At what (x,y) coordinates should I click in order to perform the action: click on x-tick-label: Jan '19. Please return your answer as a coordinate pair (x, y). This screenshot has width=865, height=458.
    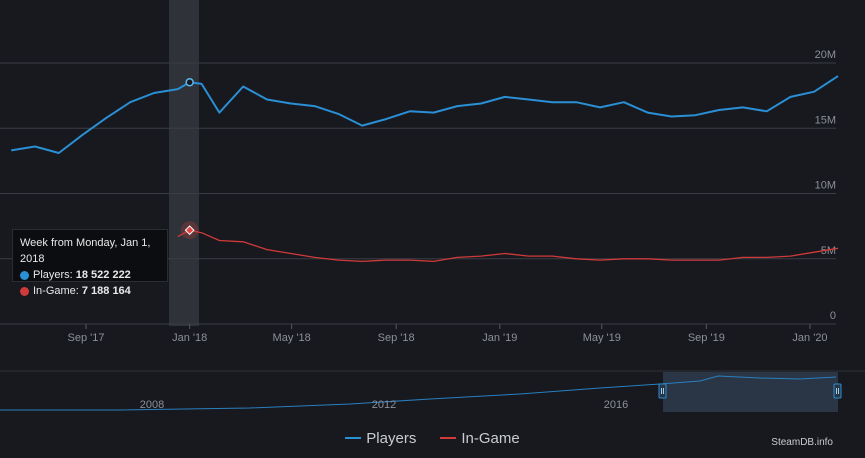
    Looking at the image, I should click on (499, 338).